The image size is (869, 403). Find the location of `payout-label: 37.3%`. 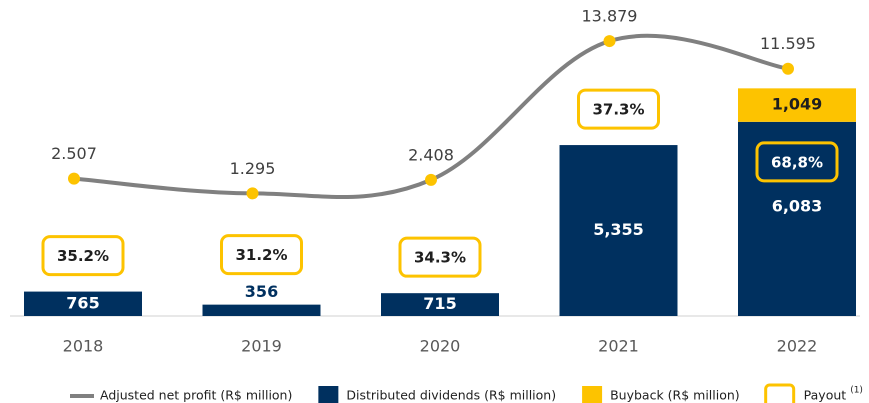

payout-label: 37.3% is located at coordinates (618, 110).